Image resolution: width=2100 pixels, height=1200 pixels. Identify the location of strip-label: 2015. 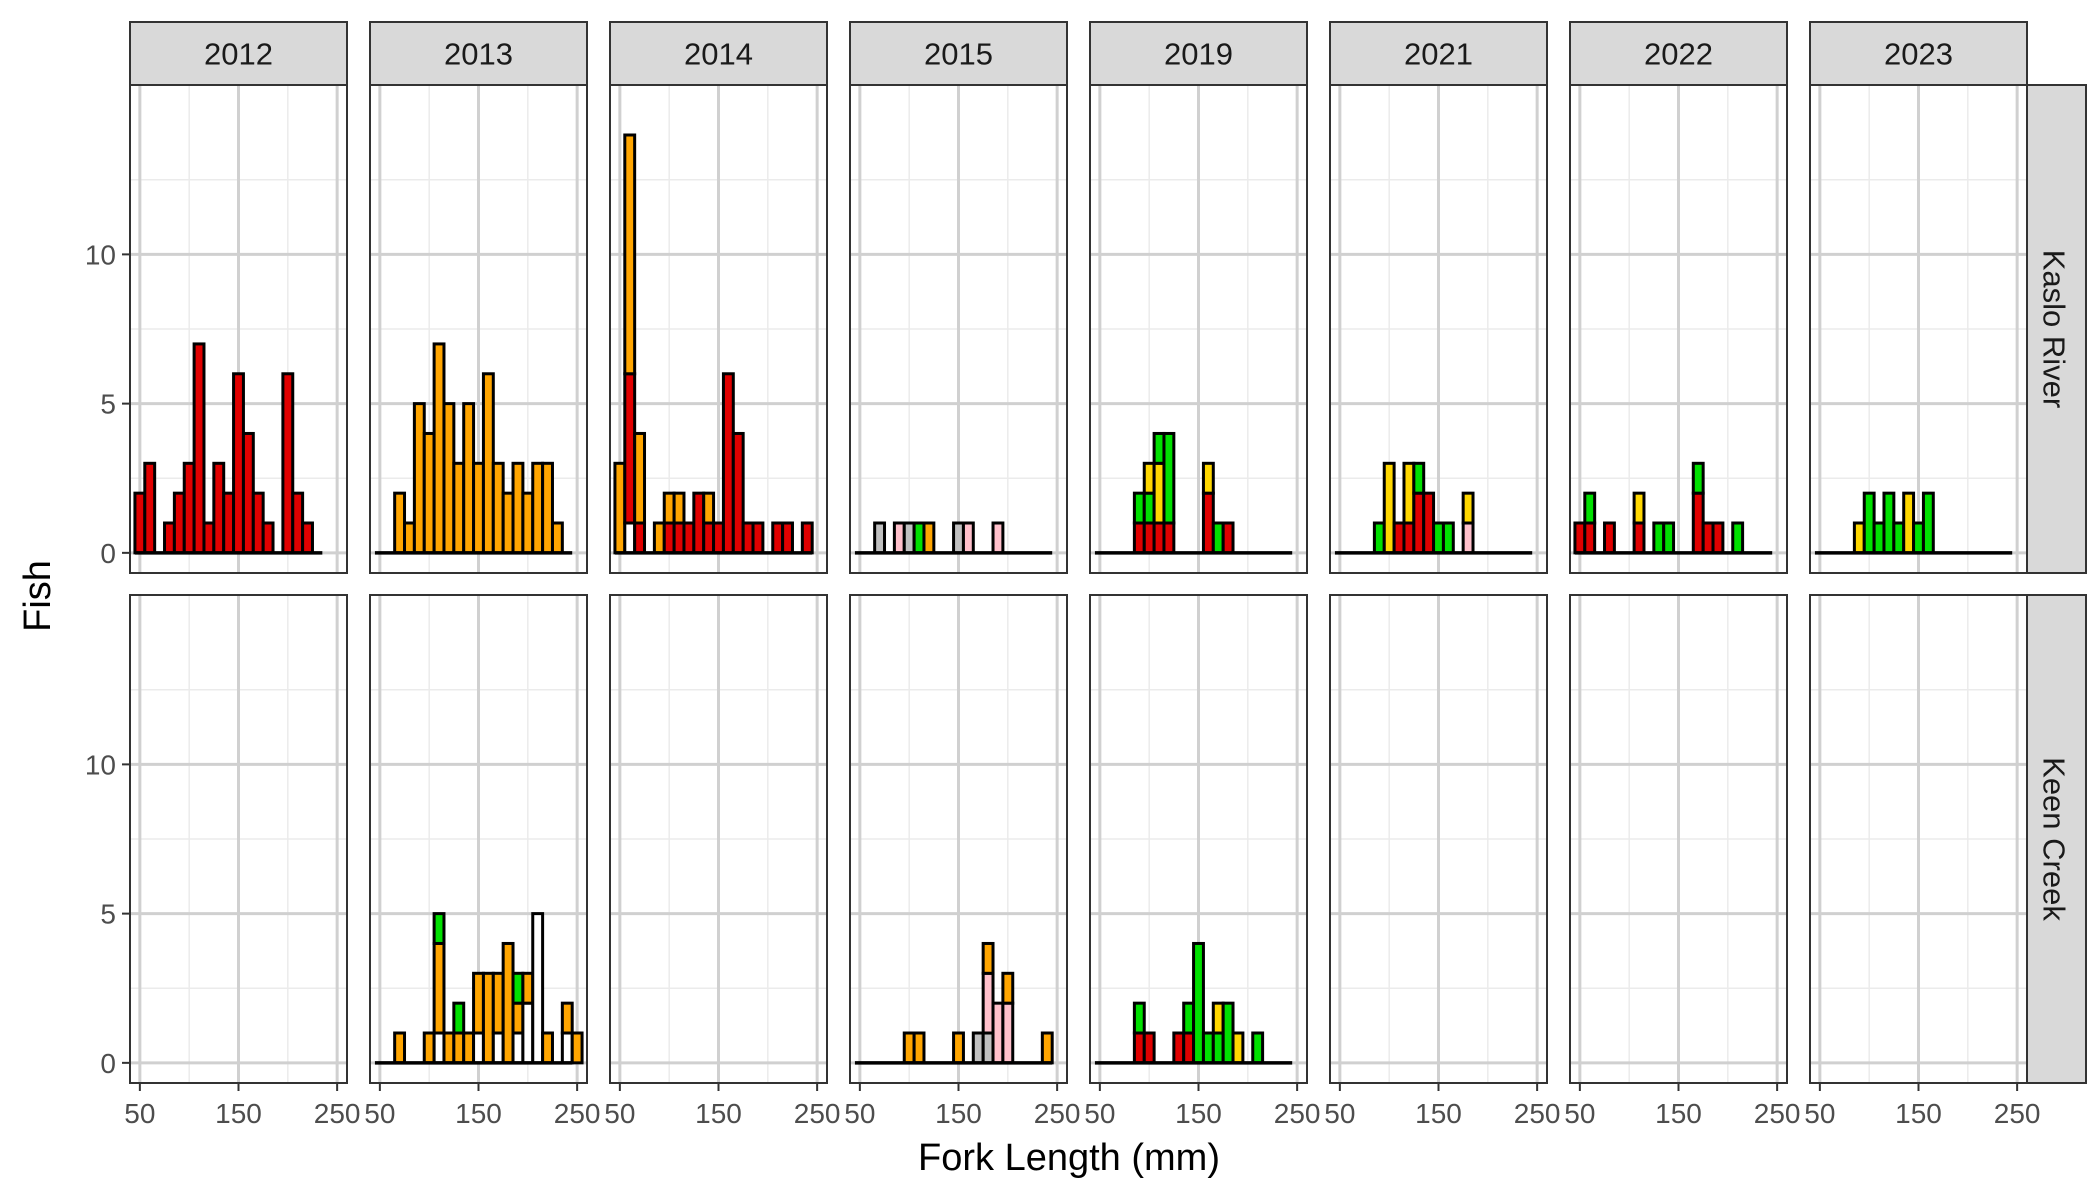
(958, 54).